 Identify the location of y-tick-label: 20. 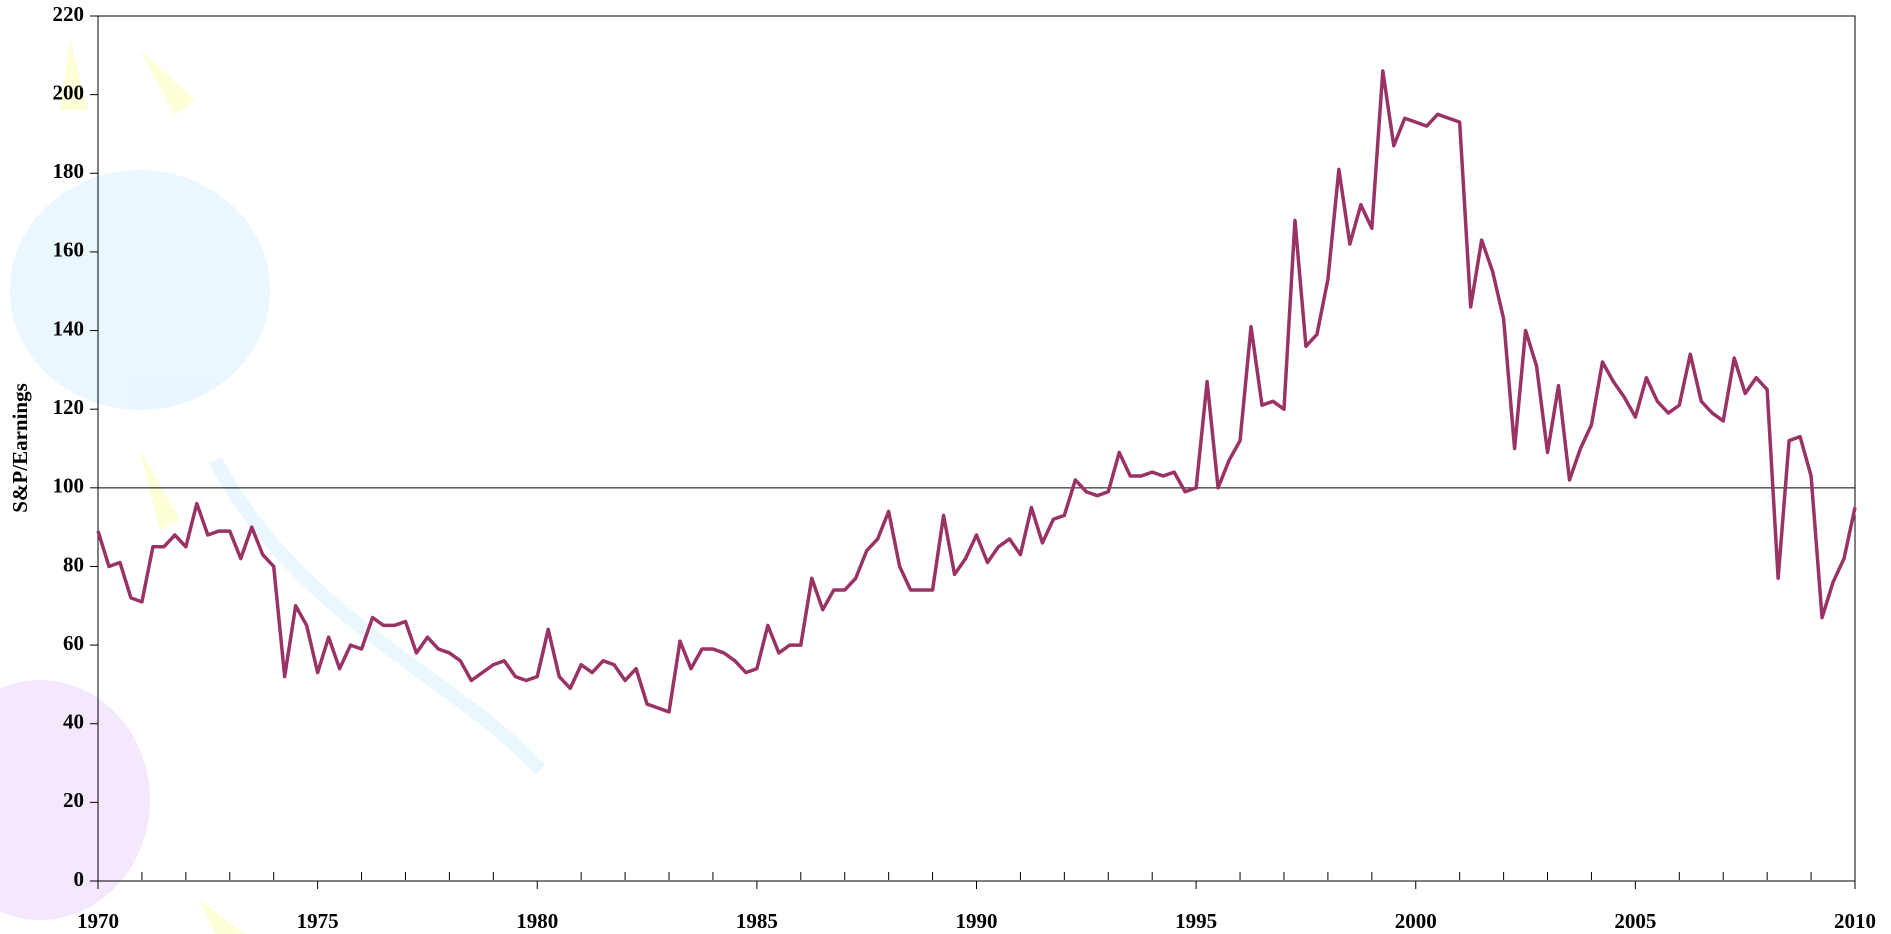
(73, 800).